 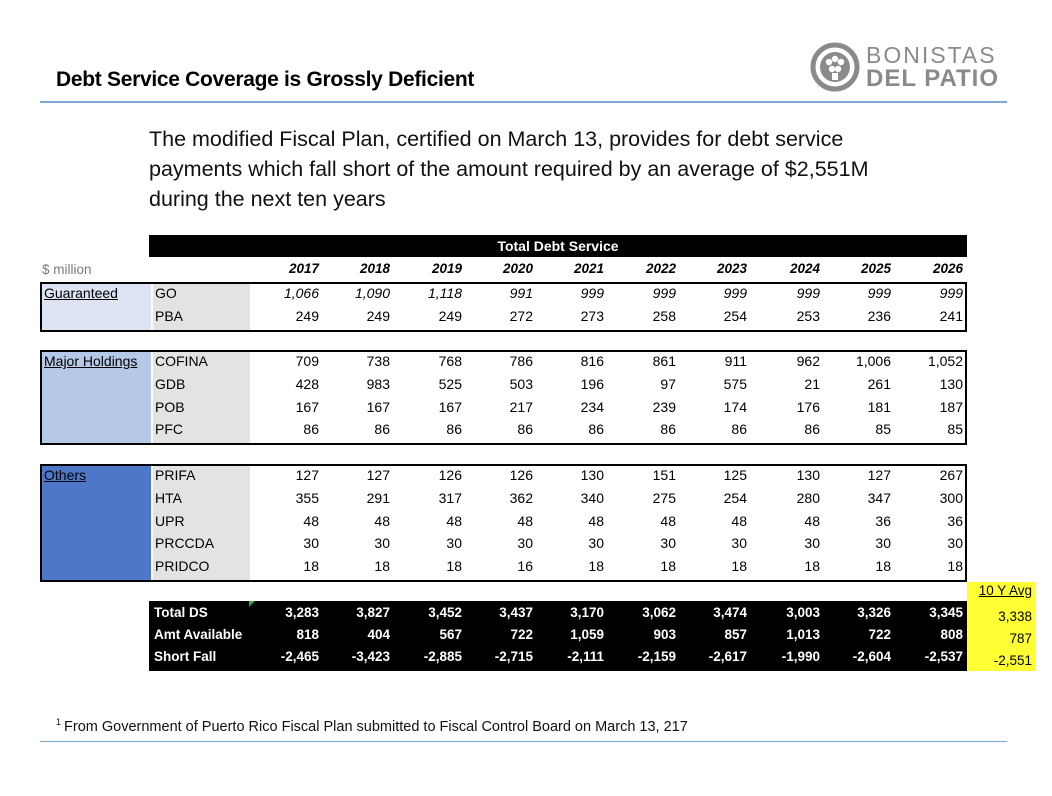 I want to click on totals-cell: -2,111, so click(x=585, y=656).